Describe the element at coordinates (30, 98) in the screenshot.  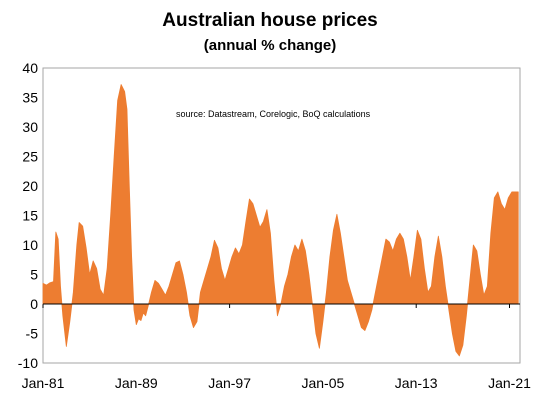
I see `y-tick-label: 35` at that location.